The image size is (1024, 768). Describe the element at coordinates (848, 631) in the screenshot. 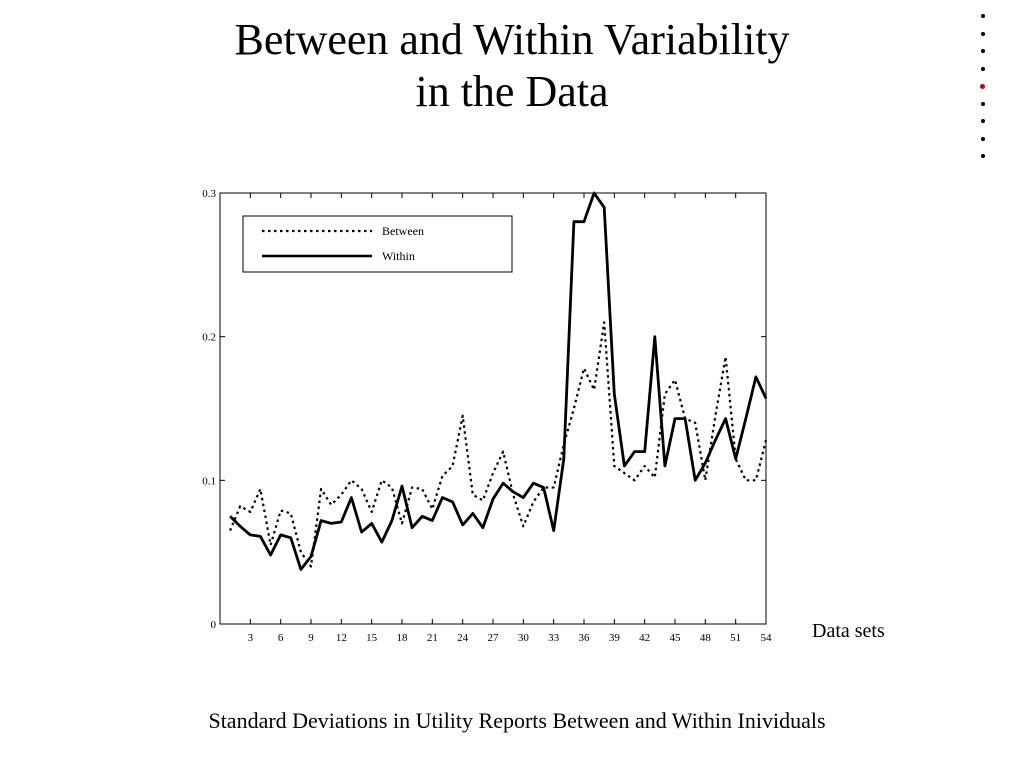

I see `x-axis-label: Data sets` at that location.